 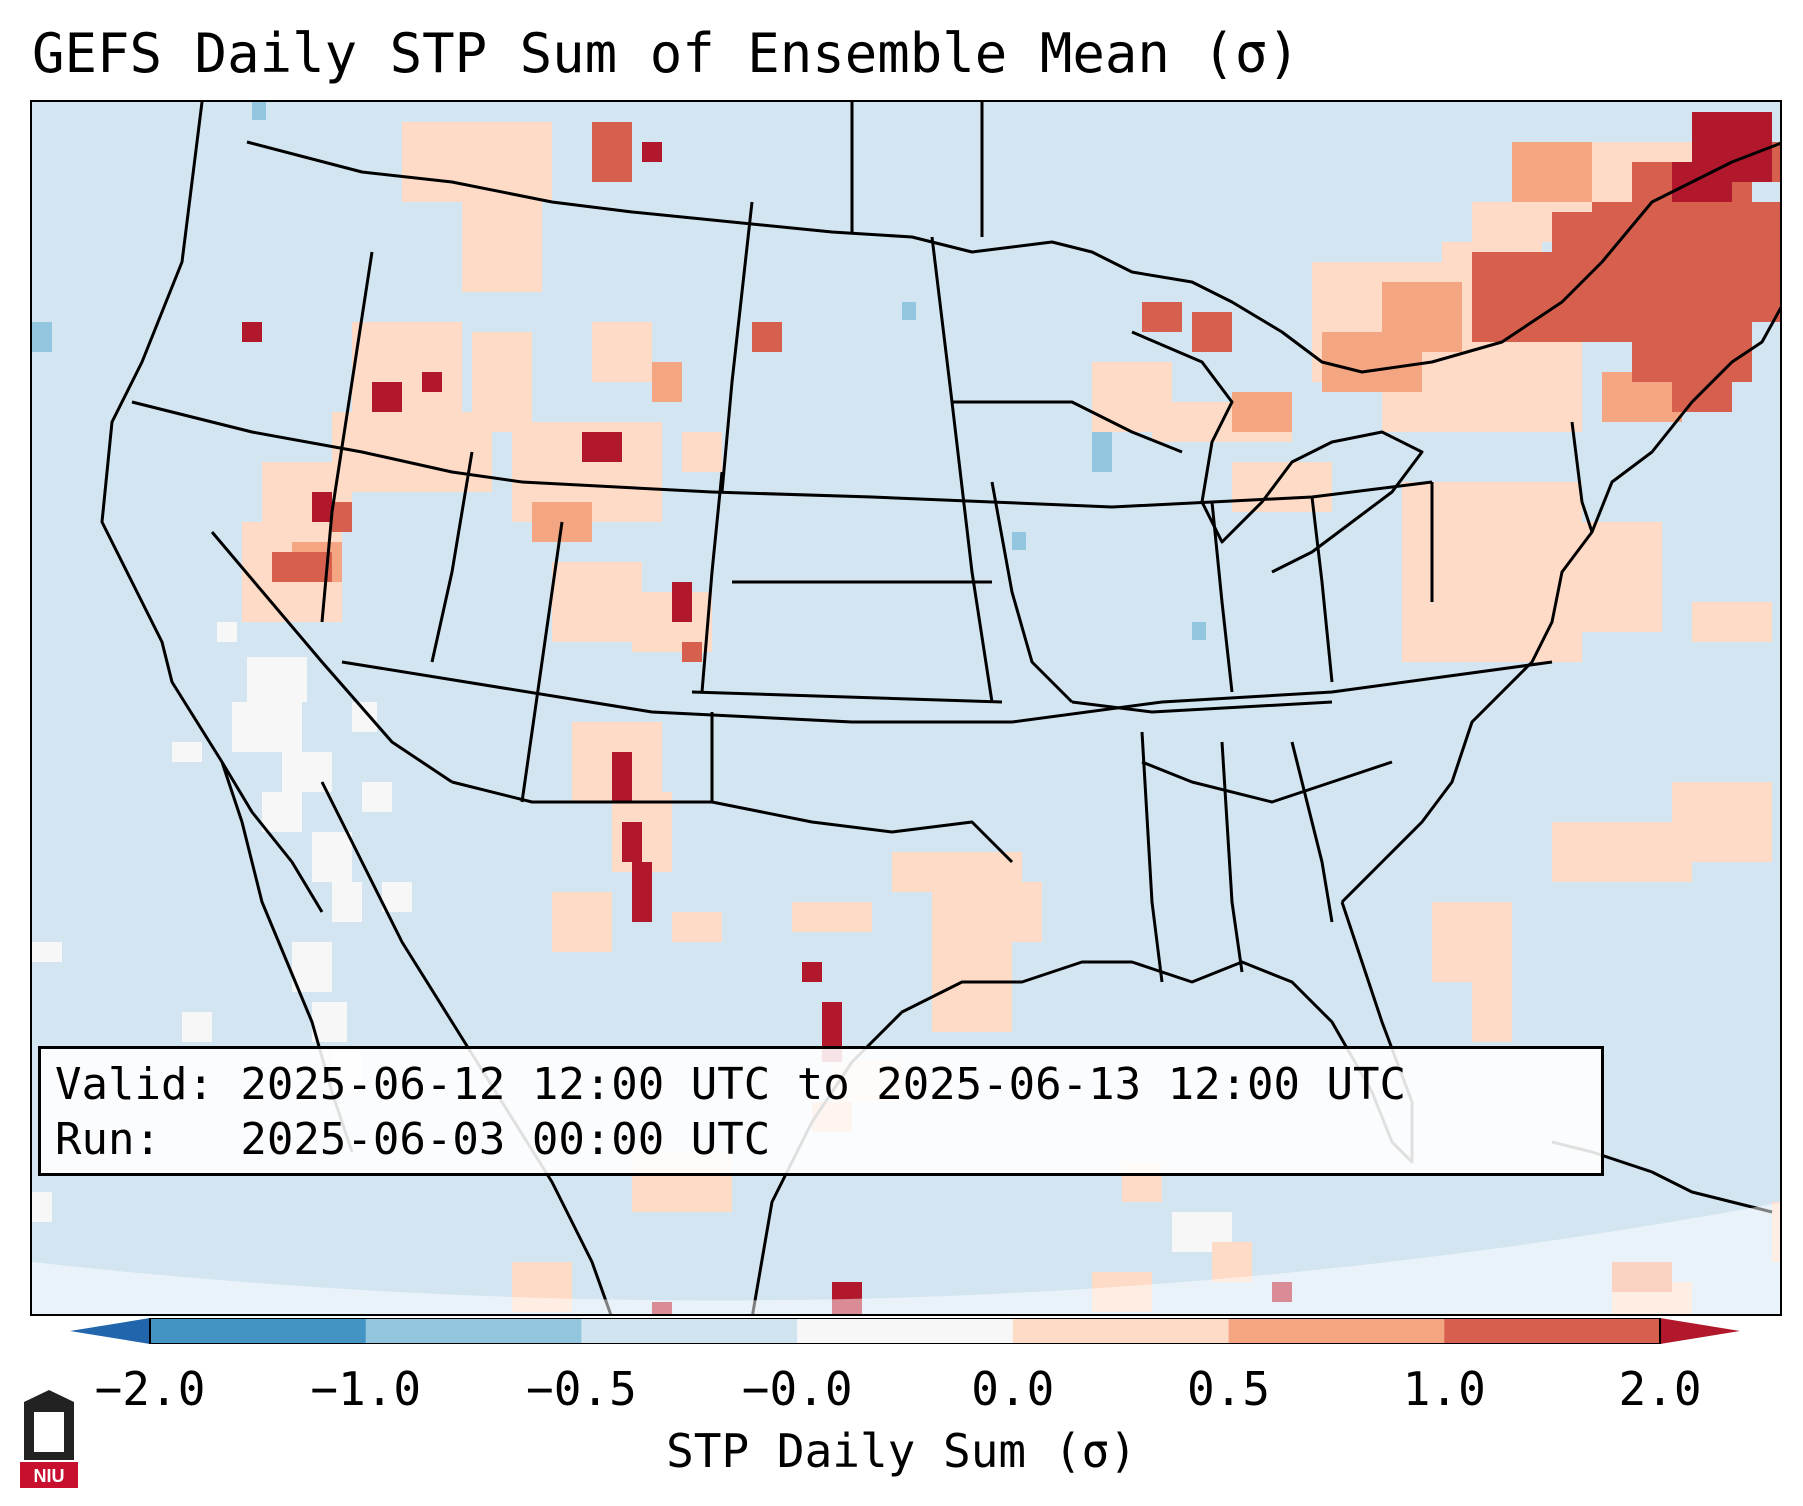 What do you see at coordinates (1202, 707) in the screenshot?
I see `state-line-s` at bounding box center [1202, 707].